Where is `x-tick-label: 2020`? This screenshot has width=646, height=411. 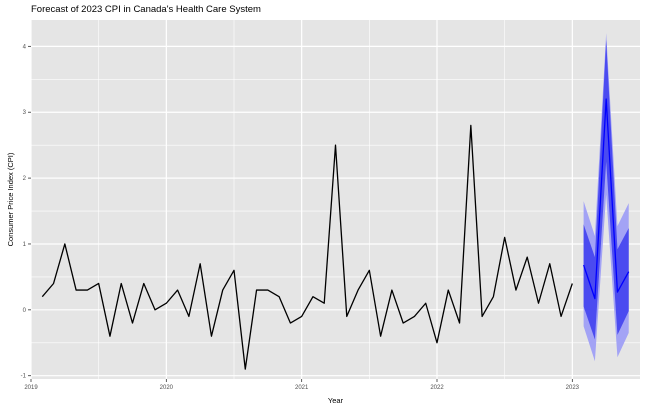 x-tick-label: 2020 is located at coordinates (167, 388).